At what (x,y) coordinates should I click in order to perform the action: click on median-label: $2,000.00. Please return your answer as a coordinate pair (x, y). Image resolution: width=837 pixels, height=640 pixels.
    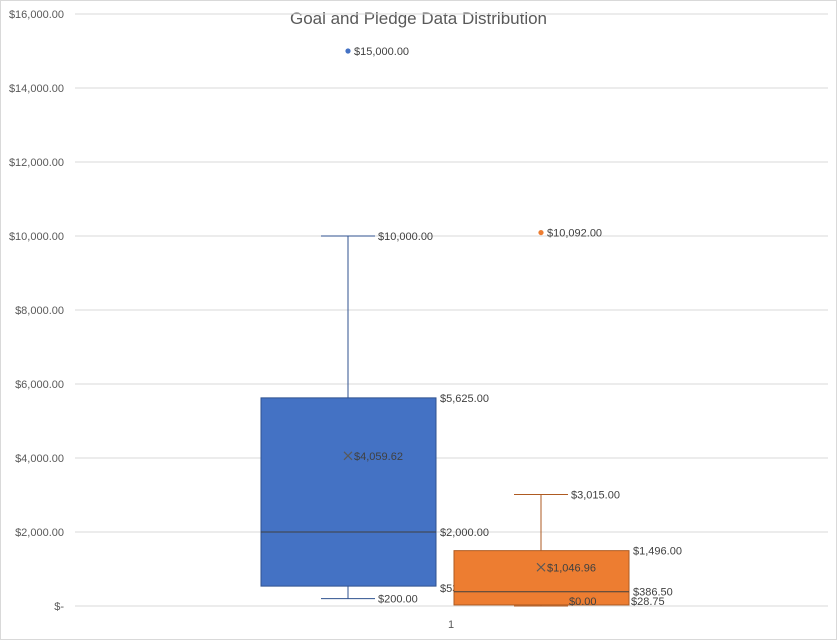
    Looking at the image, I should click on (464, 533).